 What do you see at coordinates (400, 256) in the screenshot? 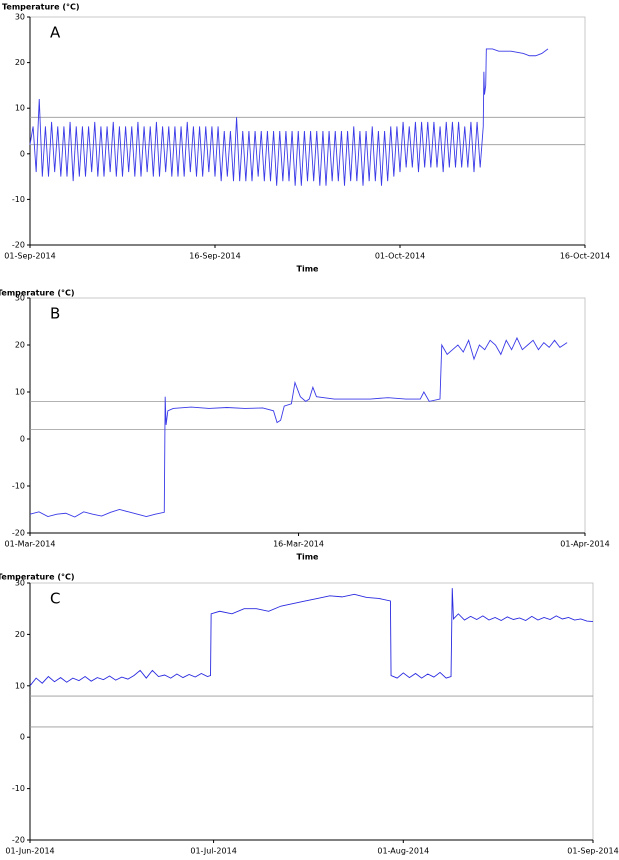
I see `x-tick-label: 01-Oct-2014` at bounding box center [400, 256].